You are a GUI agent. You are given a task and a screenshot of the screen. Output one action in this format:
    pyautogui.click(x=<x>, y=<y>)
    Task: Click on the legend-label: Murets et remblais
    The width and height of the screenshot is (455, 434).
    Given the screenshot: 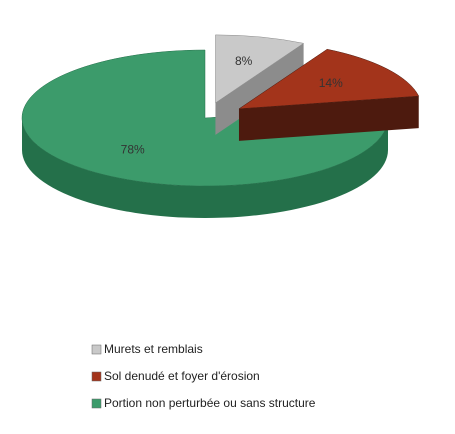 What is the action you would take?
    pyautogui.click(x=153, y=349)
    